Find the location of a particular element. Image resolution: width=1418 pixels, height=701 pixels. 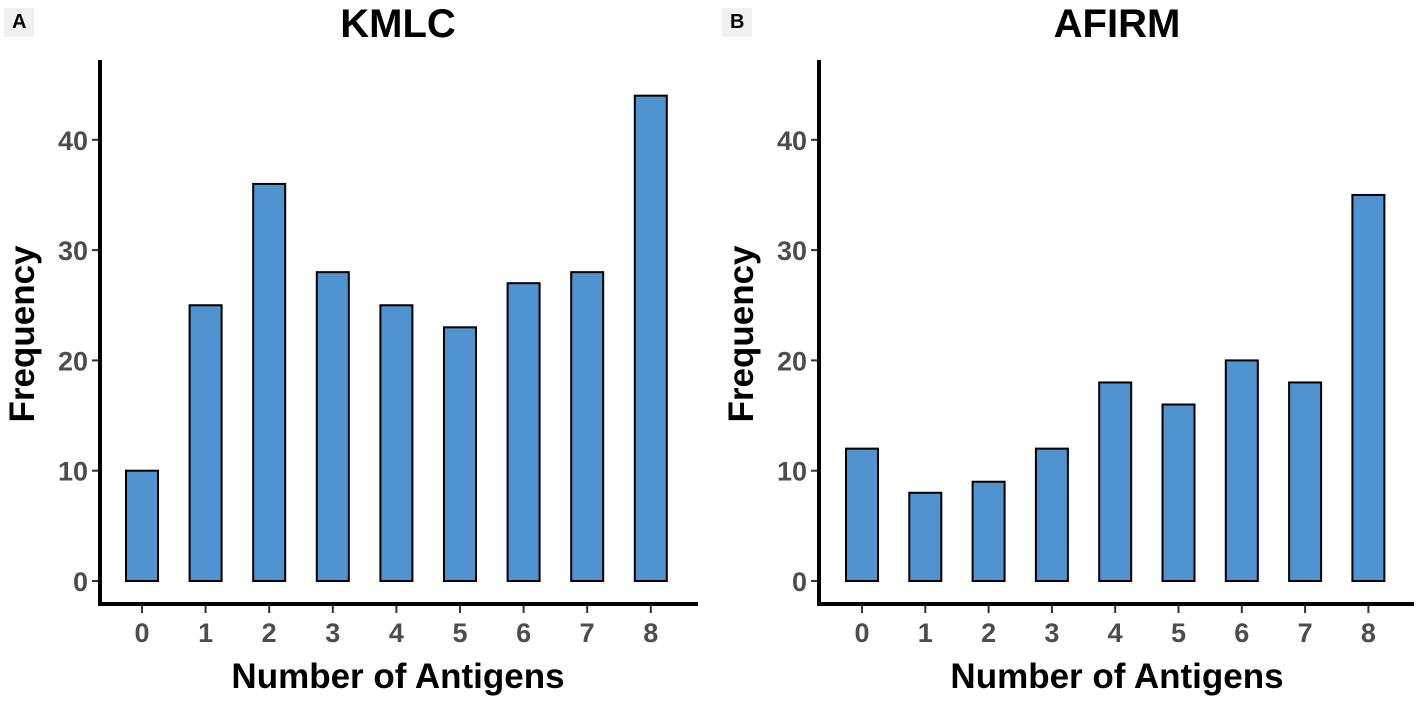

x-tick-label: 7 is located at coordinates (587, 633).